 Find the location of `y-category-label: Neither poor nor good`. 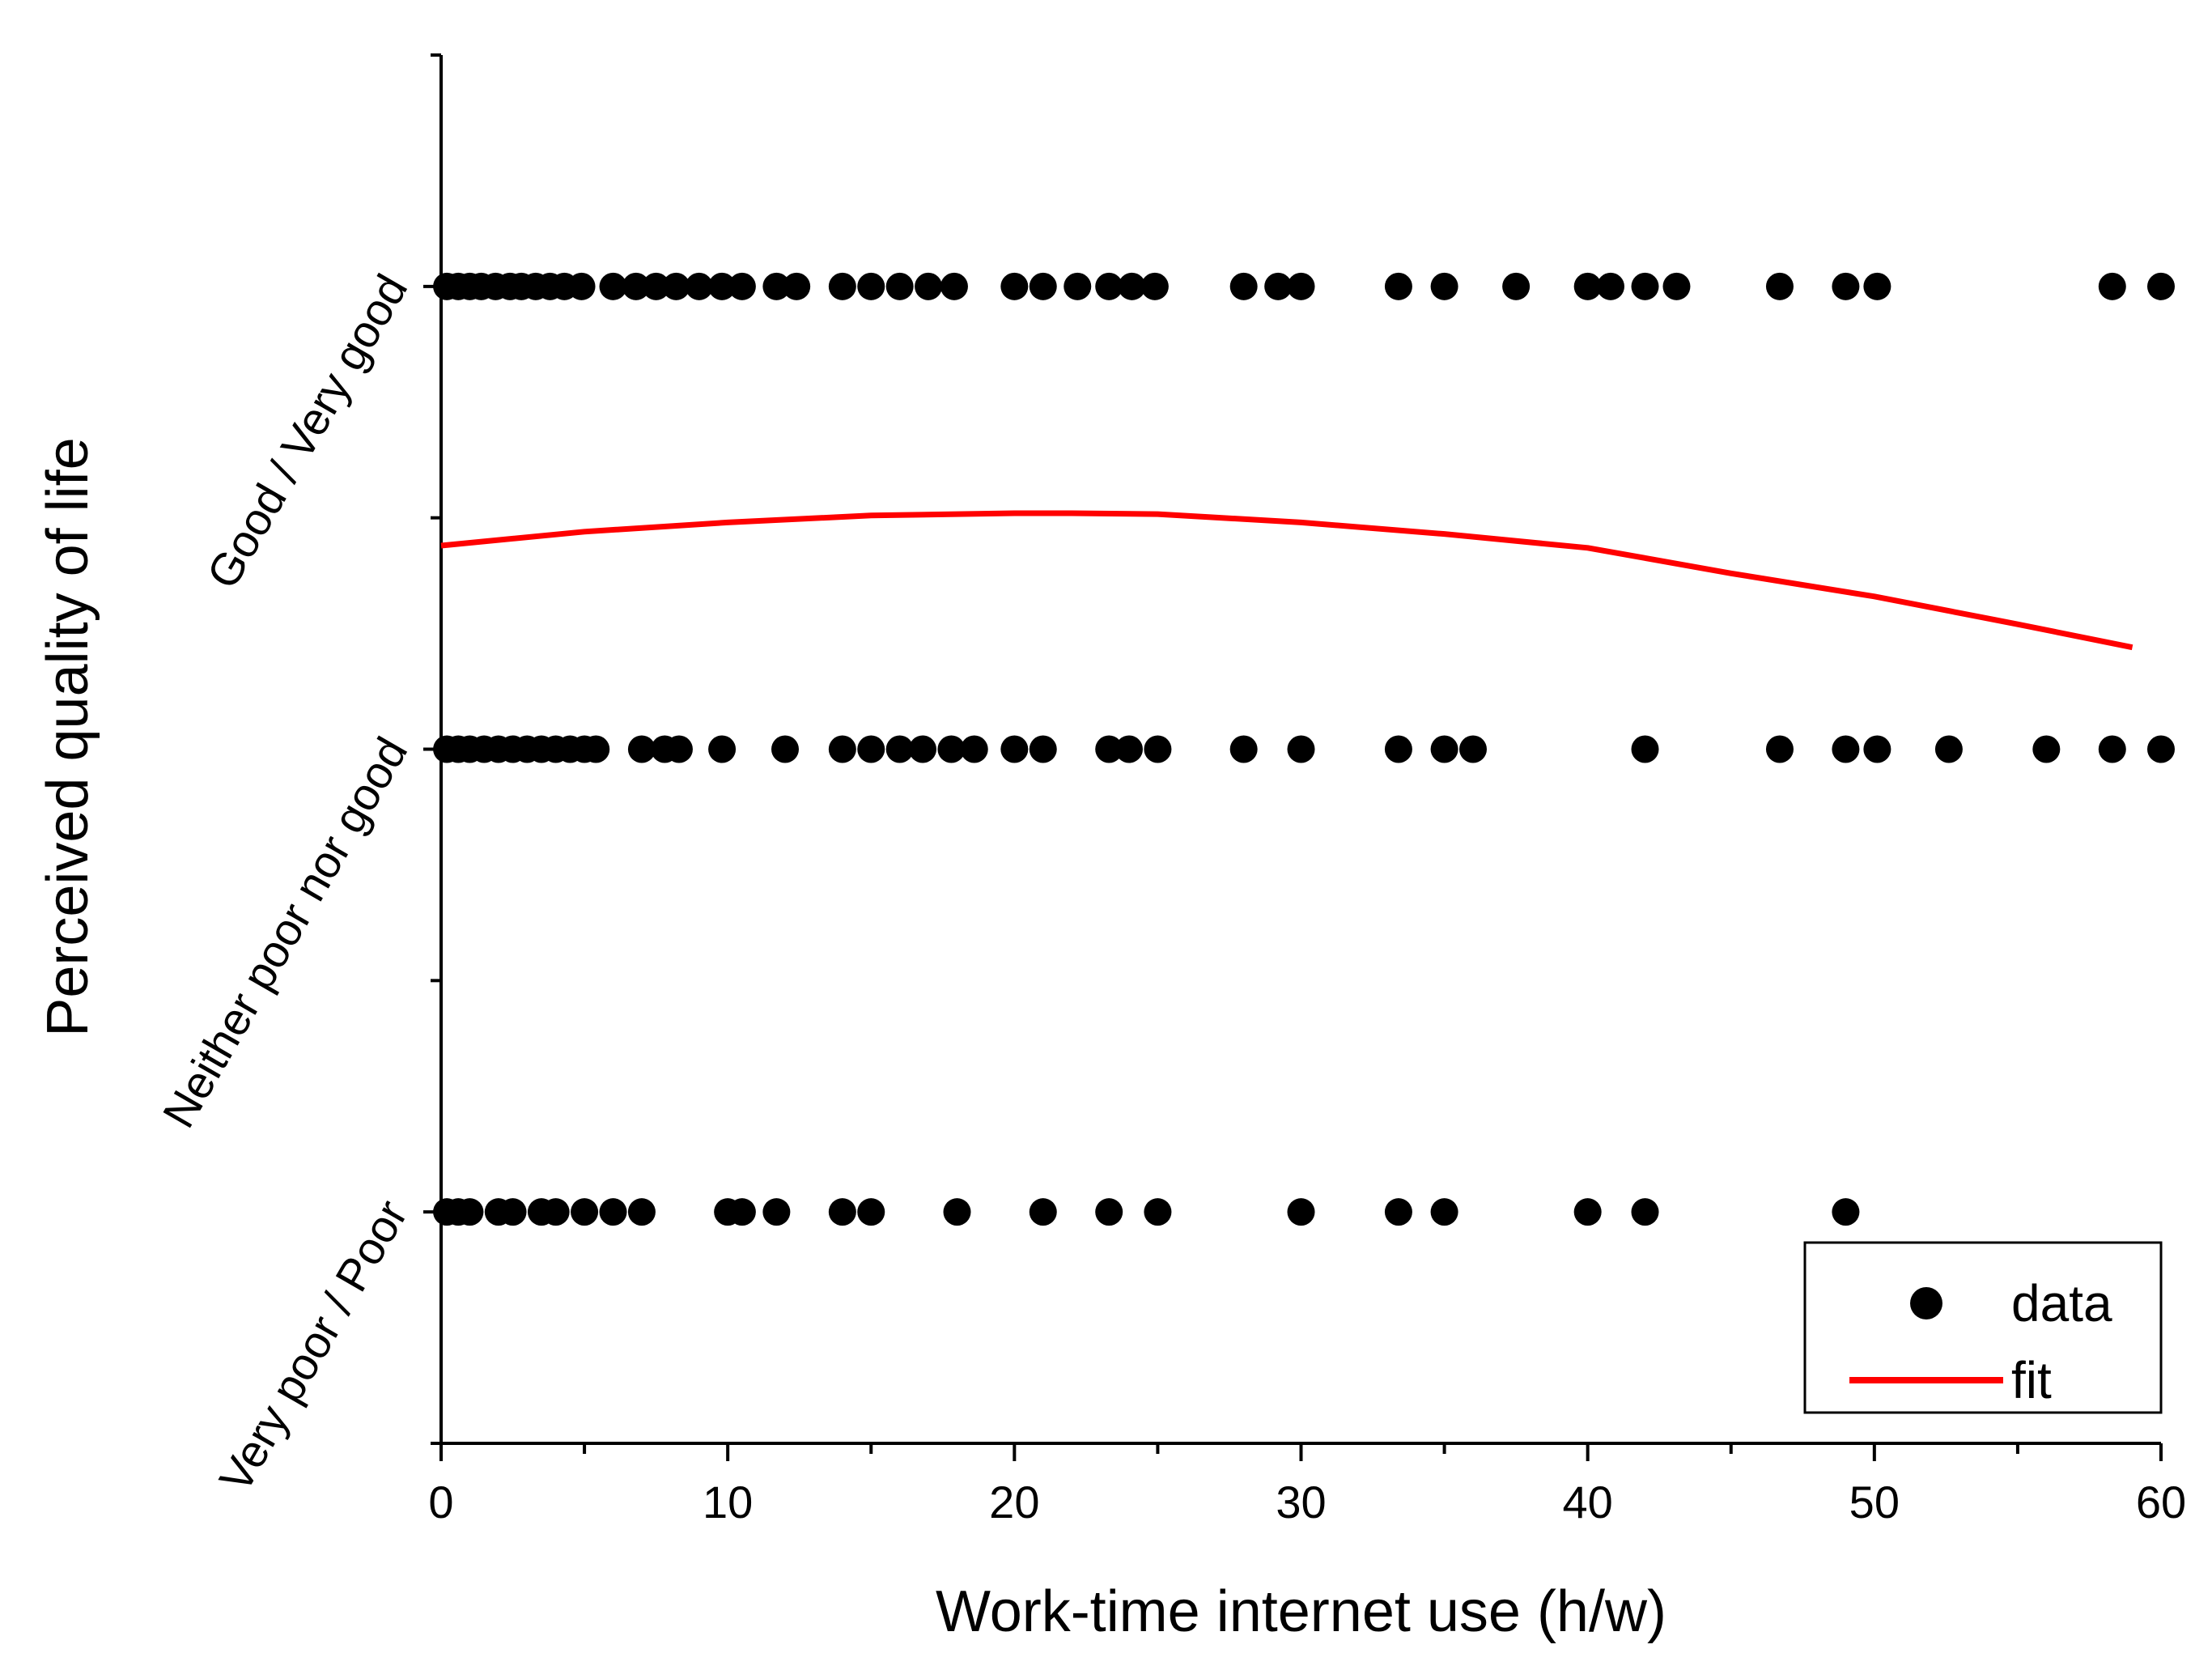

y-category-label: Neither poor nor good is located at coordinates (284, 933).